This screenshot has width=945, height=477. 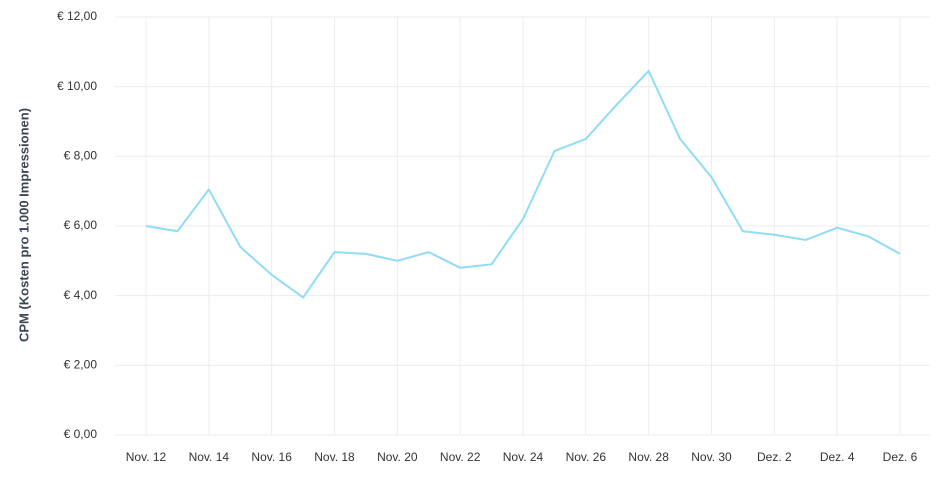 What do you see at coordinates (774, 457) in the screenshot?
I see `x-tick-label: Dez. 2` at bounding box center [774, 457].